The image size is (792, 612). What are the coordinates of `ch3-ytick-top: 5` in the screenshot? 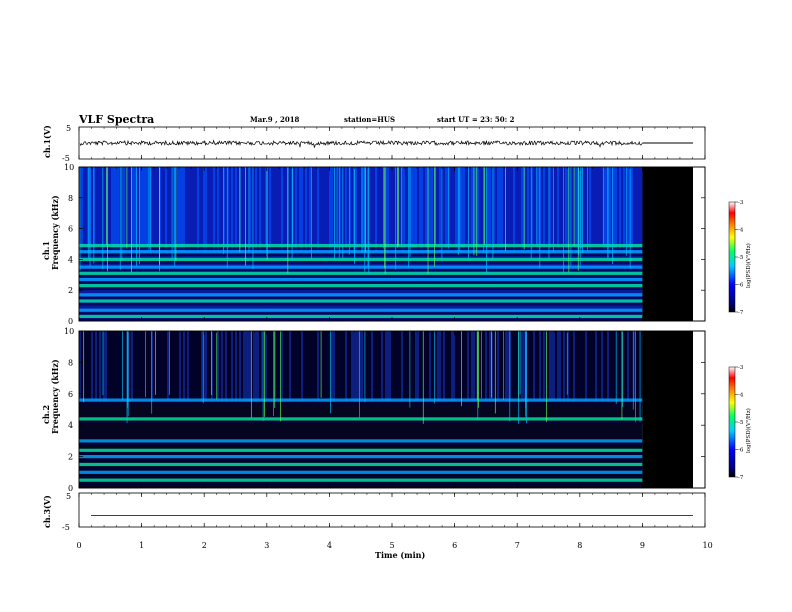 It's located at (68, 496).